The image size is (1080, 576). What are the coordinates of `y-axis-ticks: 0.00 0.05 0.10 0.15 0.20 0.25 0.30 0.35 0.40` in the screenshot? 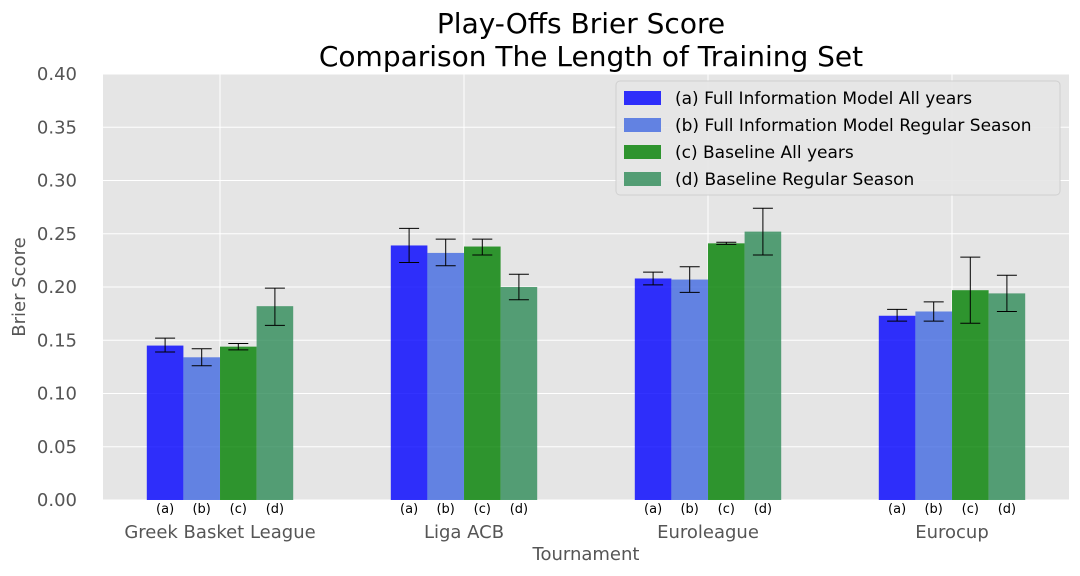 It's located at (57, 287).